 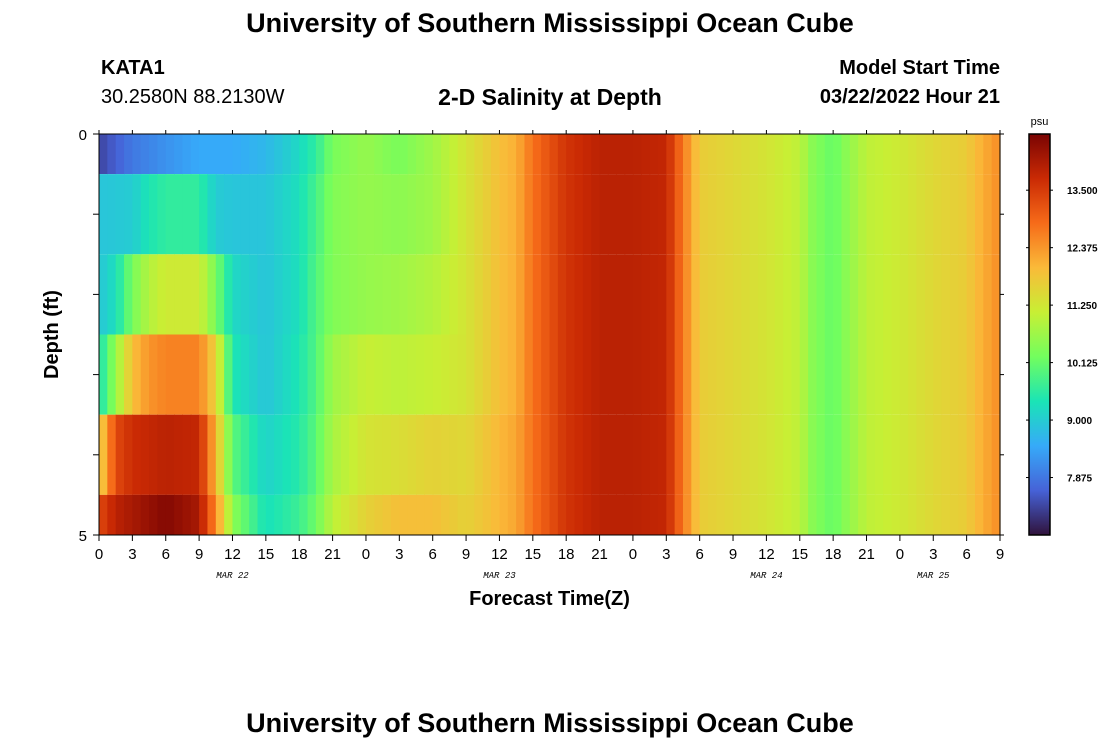 I want to click on y-tick-label: 0, so click(x=83, y=135).